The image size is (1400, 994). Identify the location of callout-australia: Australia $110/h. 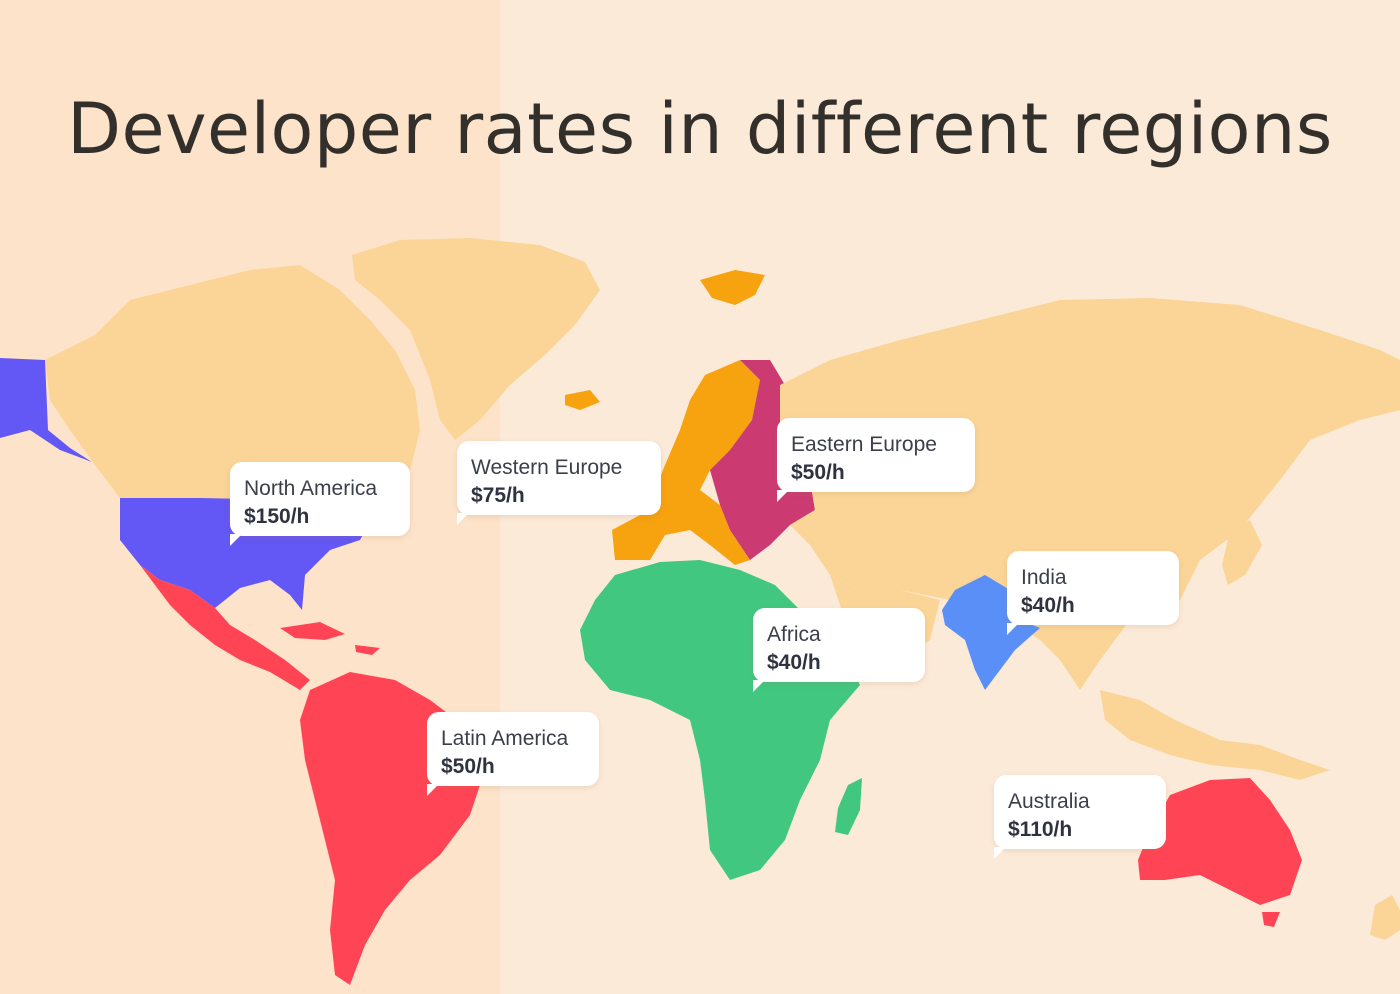
(1080, 817).